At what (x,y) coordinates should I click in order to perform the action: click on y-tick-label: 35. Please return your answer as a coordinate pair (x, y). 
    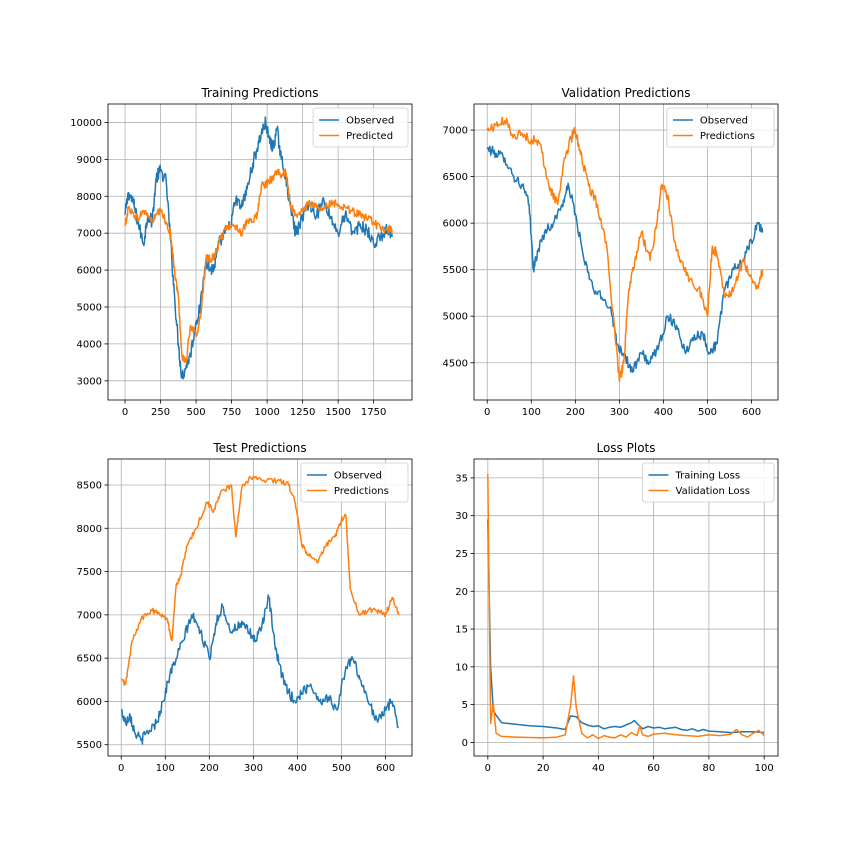
    Looking at the image, I should click on (461, 478).